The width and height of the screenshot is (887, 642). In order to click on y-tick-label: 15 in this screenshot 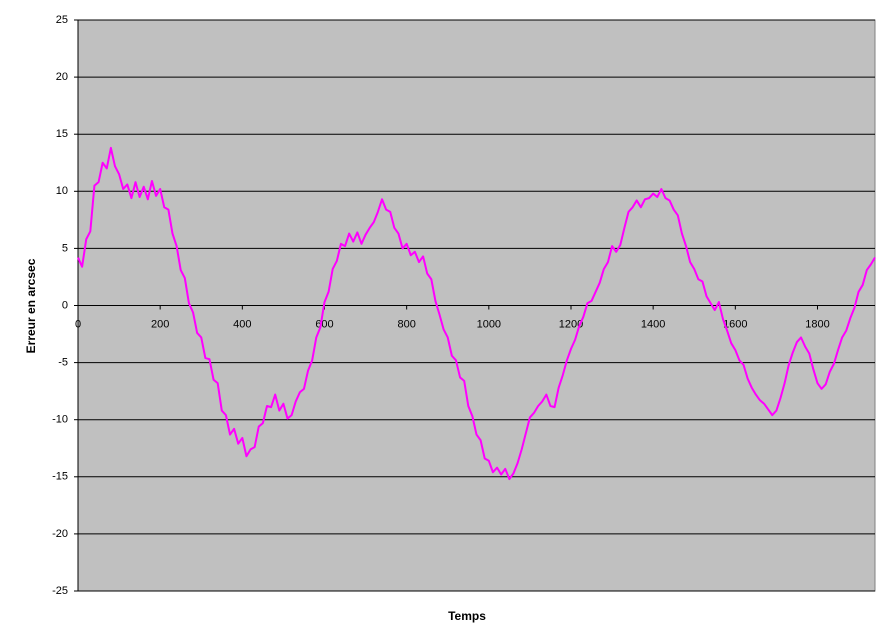, I will do `click(62, 134)`.